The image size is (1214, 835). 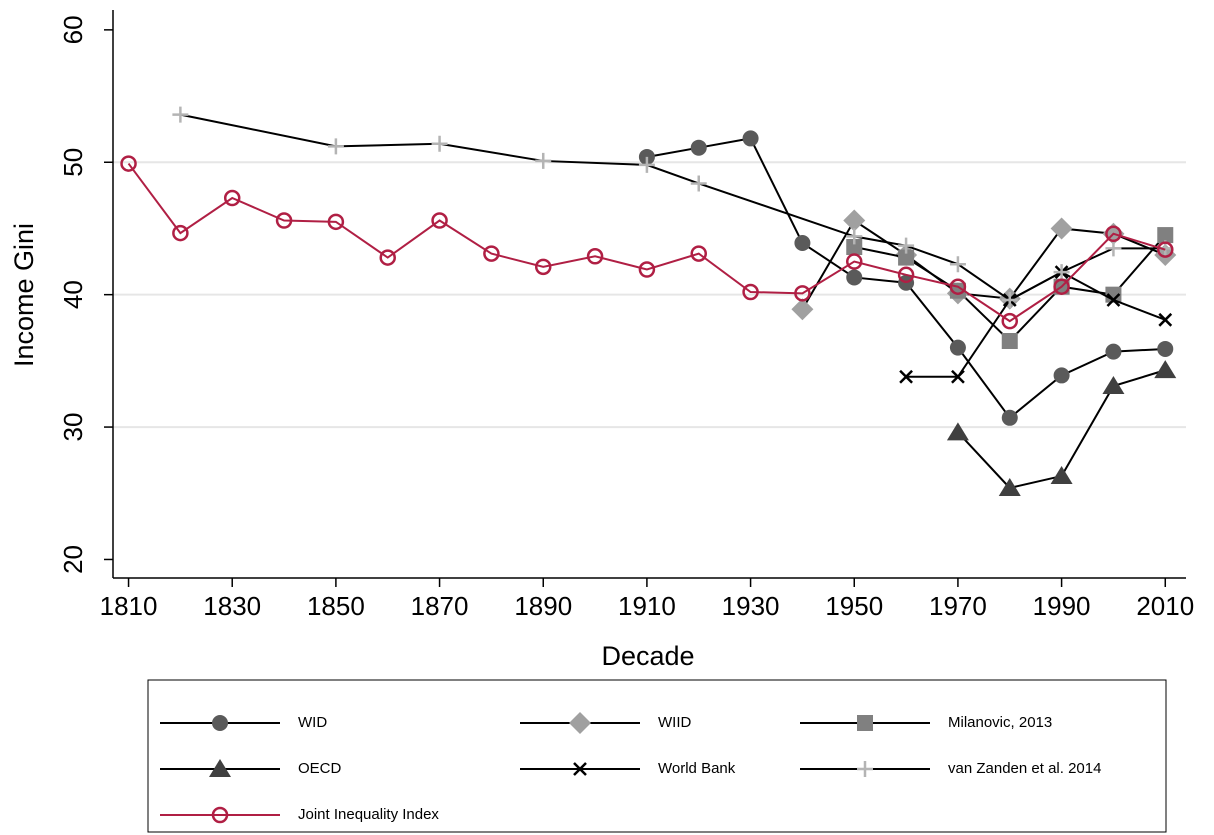 What do you see at coordinates (1036, 324) in the screenshot?
I see `series-line` at bounding box center [1036, 324].